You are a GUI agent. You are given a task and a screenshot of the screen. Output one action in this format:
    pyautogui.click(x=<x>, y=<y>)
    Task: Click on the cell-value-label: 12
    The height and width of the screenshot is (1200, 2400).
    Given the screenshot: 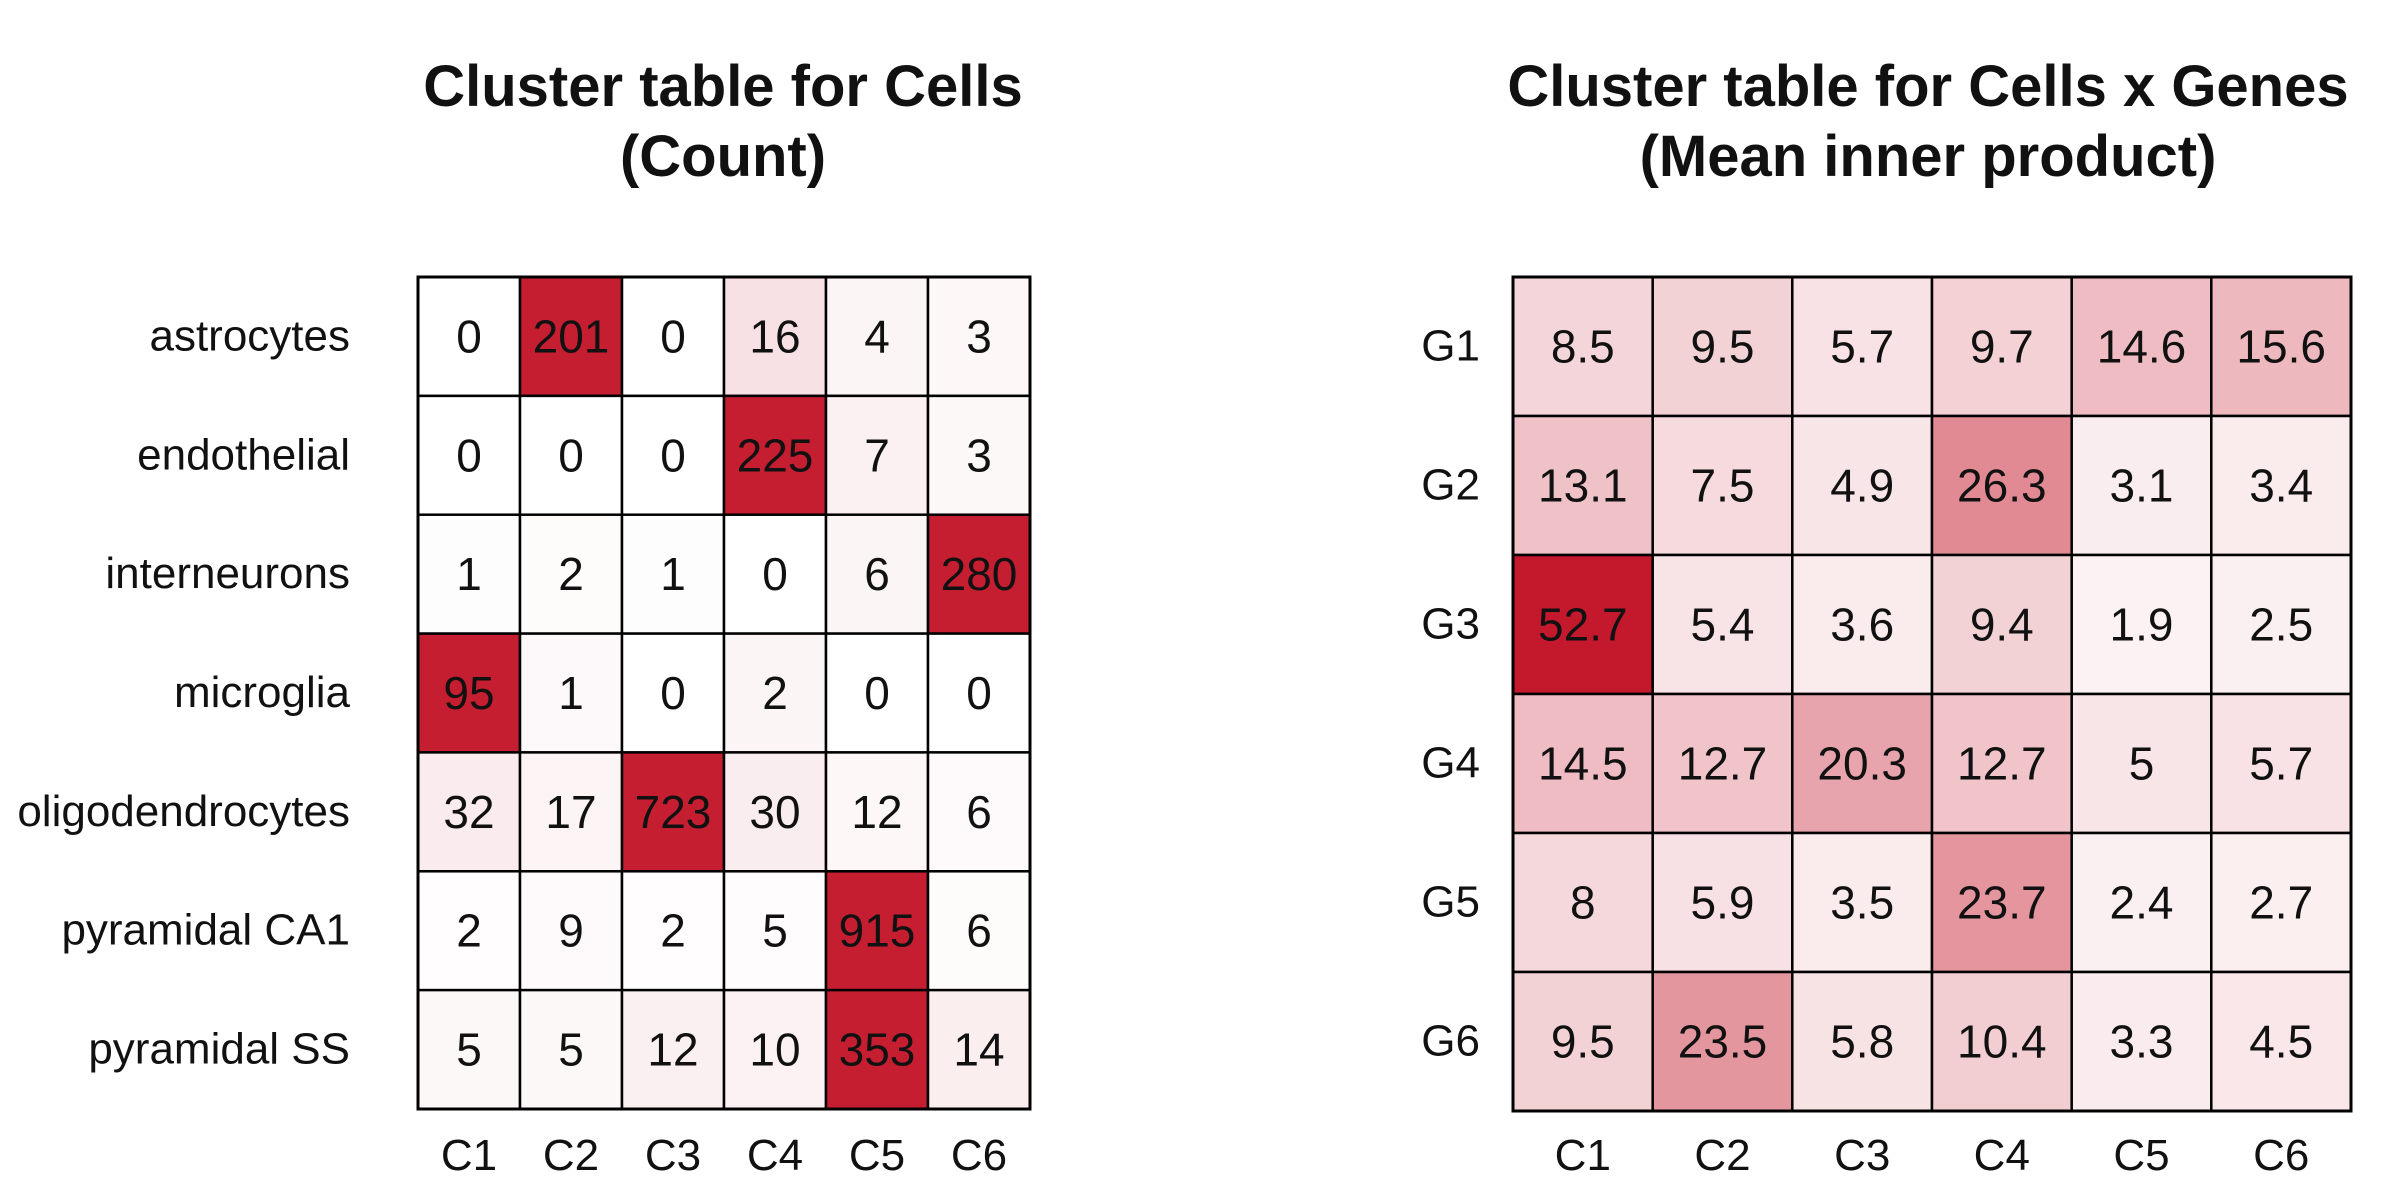 What is the action you would take?
    pyautogui.click(x=672, y=1050)
    